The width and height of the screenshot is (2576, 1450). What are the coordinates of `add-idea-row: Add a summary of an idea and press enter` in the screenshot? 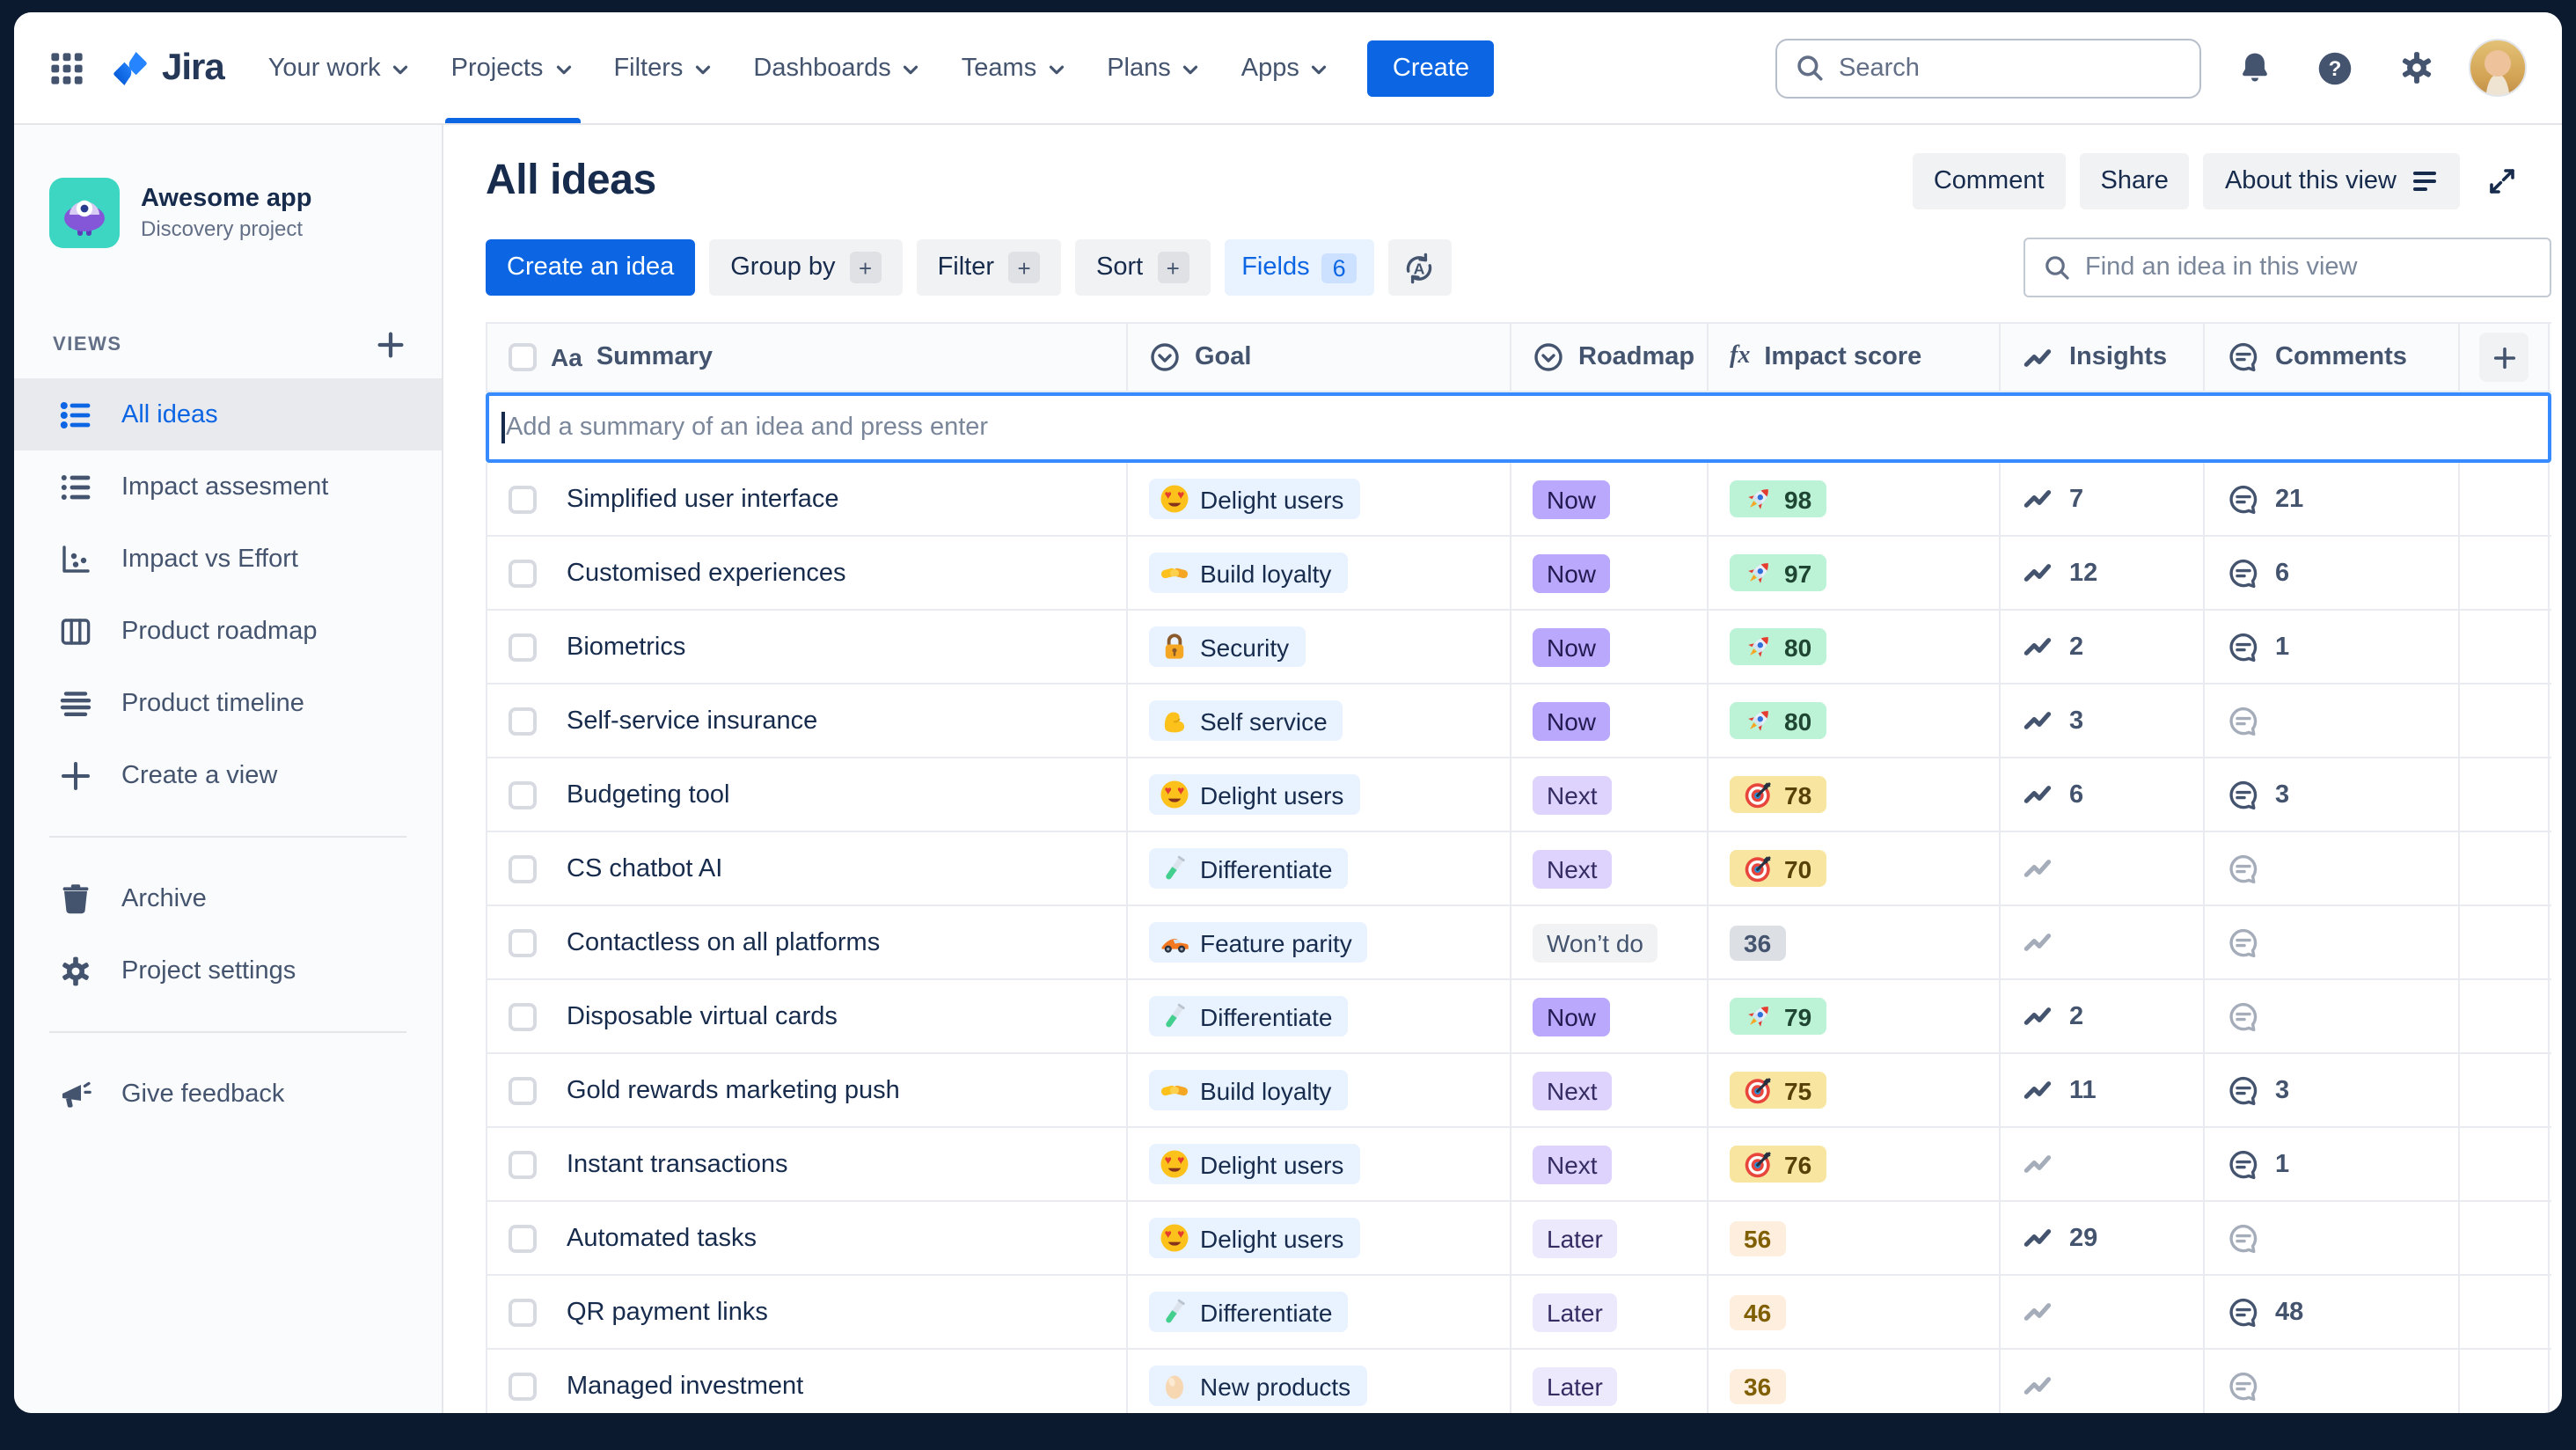 It's located at (1518, 427).